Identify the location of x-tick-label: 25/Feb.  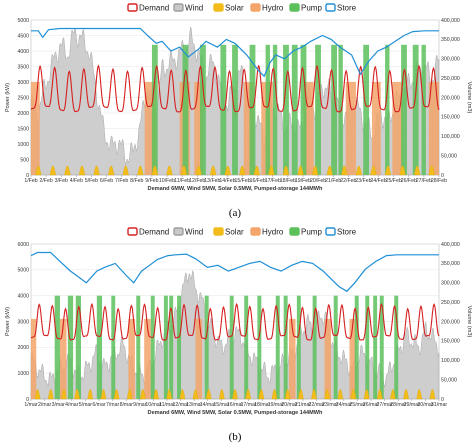
(394, 181).